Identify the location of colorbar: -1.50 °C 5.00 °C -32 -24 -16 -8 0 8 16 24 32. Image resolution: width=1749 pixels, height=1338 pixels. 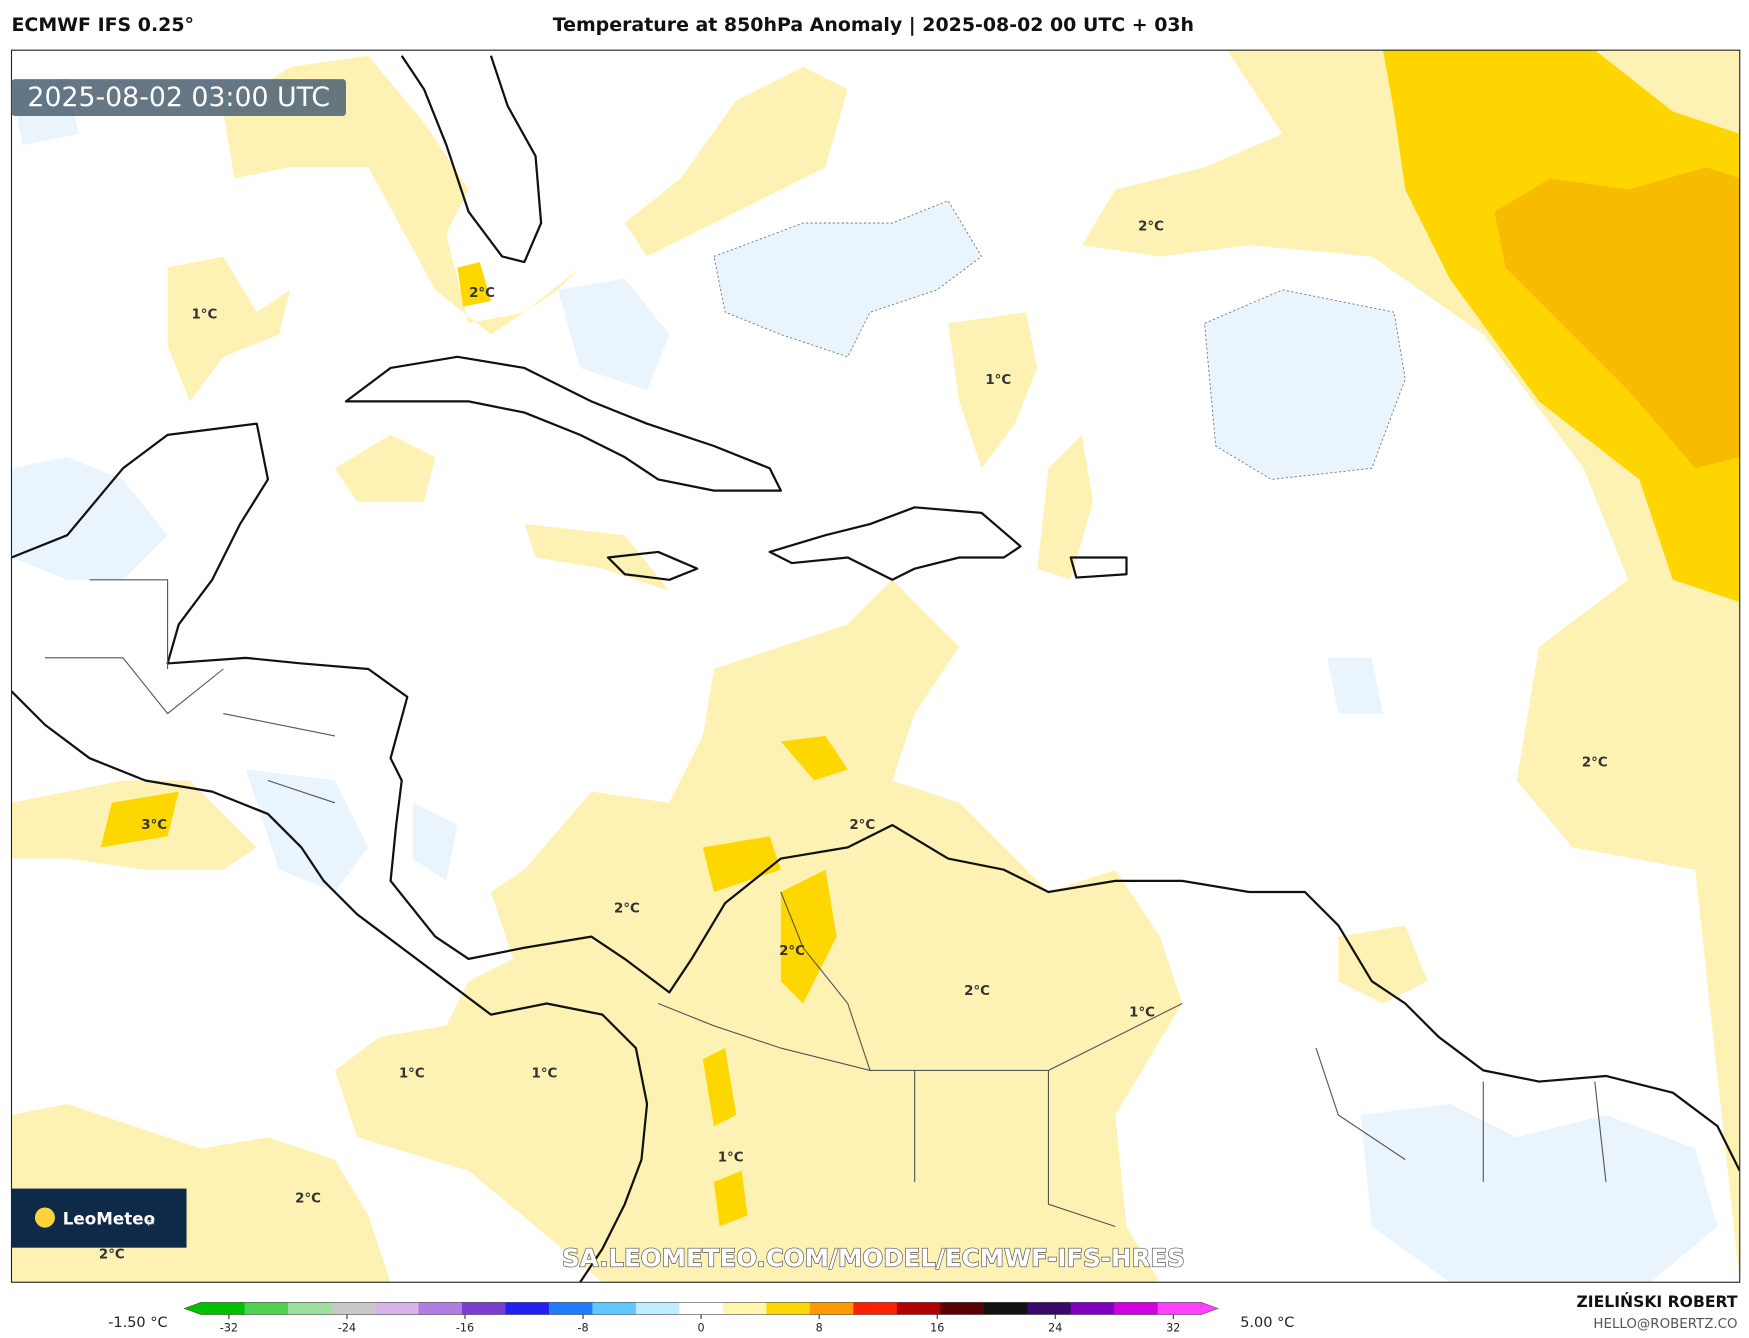
(701, 1317).